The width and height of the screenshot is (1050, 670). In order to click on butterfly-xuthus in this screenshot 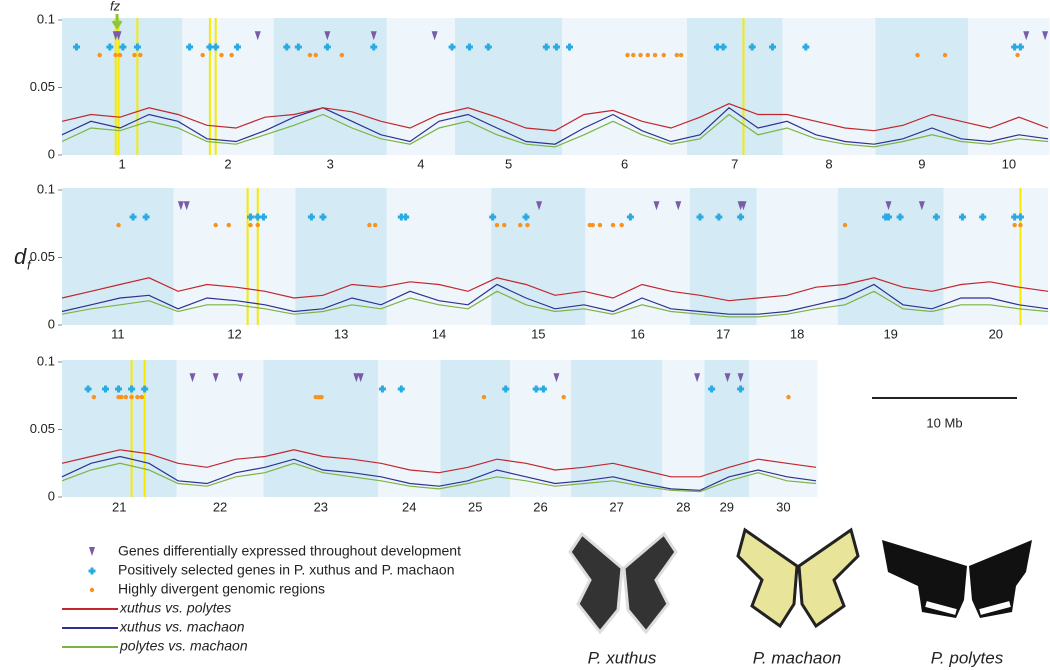, I will do `click(623, 583)`.